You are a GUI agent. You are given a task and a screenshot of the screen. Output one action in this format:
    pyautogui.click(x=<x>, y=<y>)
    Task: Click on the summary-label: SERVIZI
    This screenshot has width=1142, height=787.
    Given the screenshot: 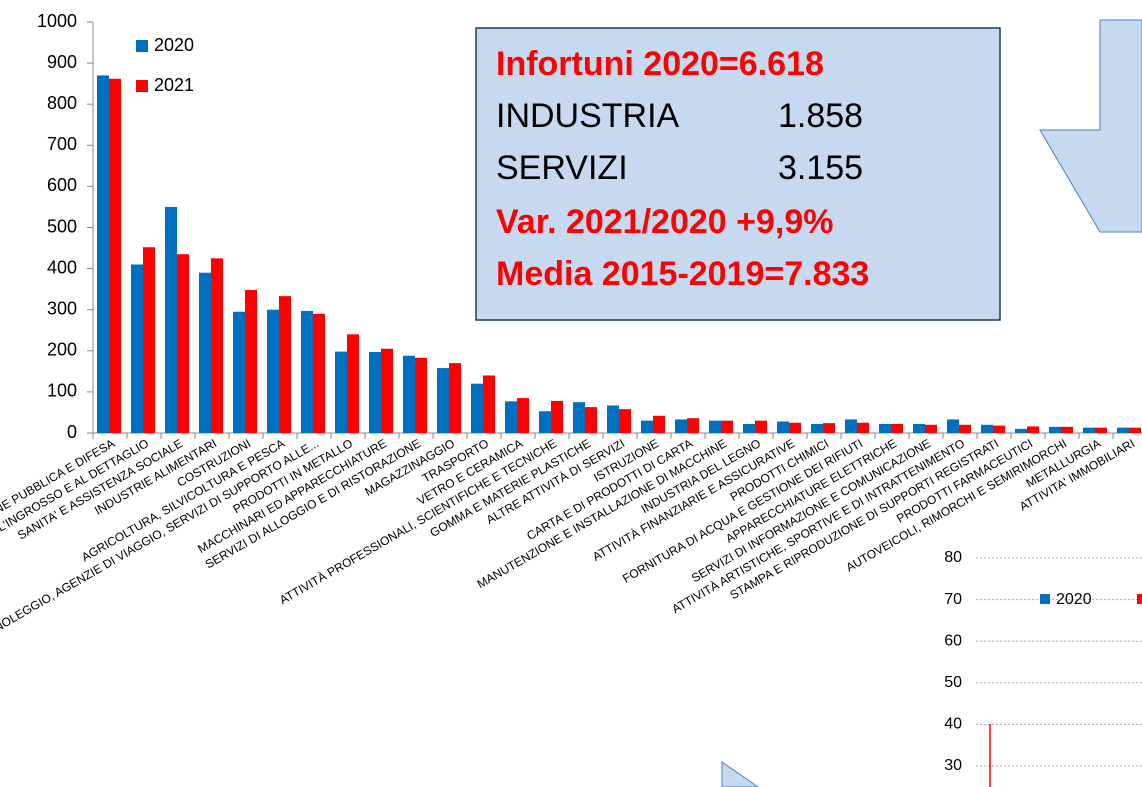 What is the action you would take?
    pyautogui.click(x=562, y=168)
    